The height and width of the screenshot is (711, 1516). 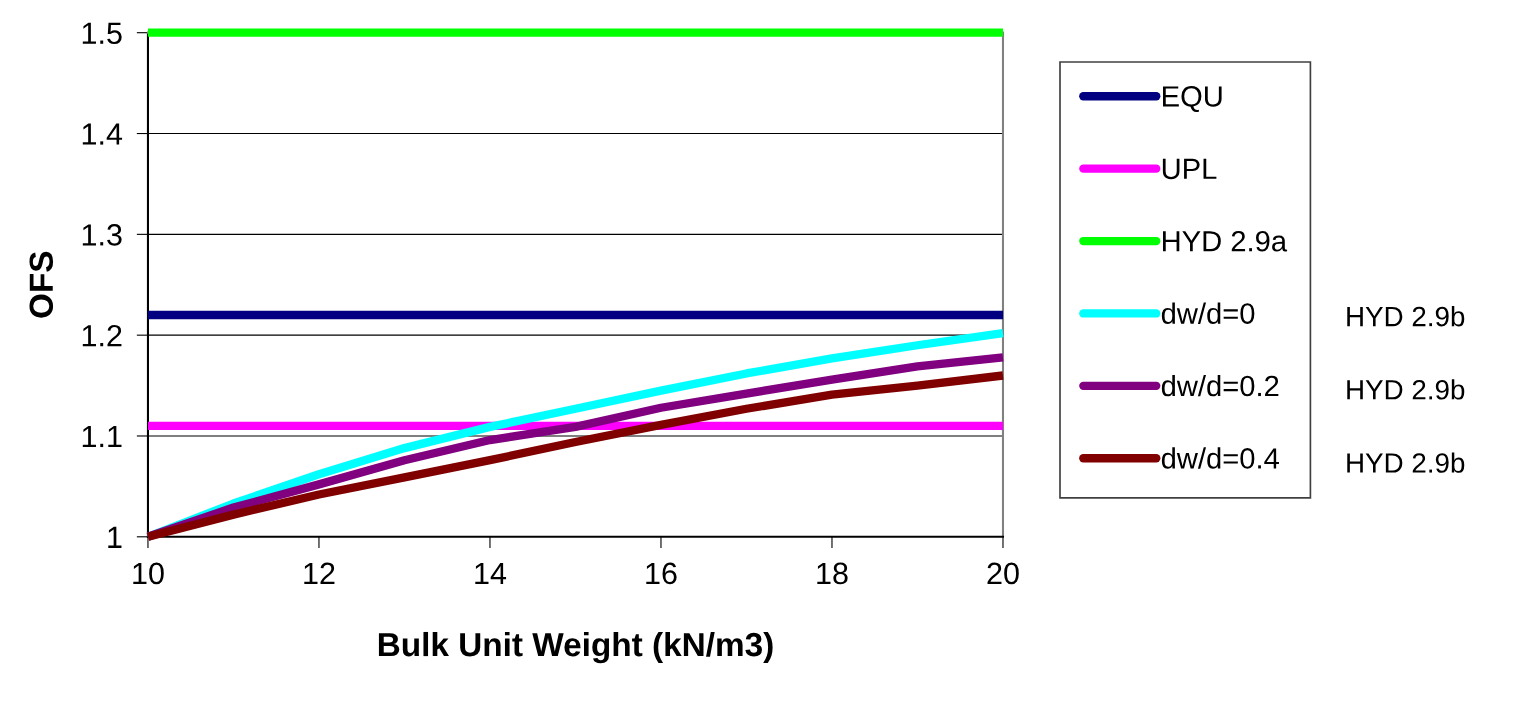 I want to click on x-tick-label: 18, so click(x=832, y=573).